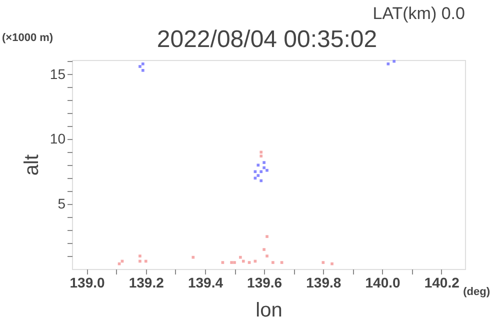  Describe the element at coordinates (418, 13) in the screenshot. I see `text: LAT(km) 0.0` at that location.